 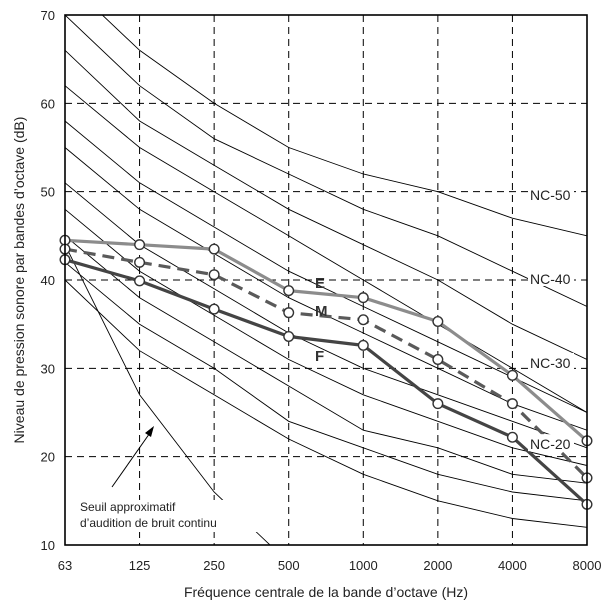 What do you see at coordinates (320, 283) in the screenshot?
I see `series-label-E: E` at bounding box center [320, 283].